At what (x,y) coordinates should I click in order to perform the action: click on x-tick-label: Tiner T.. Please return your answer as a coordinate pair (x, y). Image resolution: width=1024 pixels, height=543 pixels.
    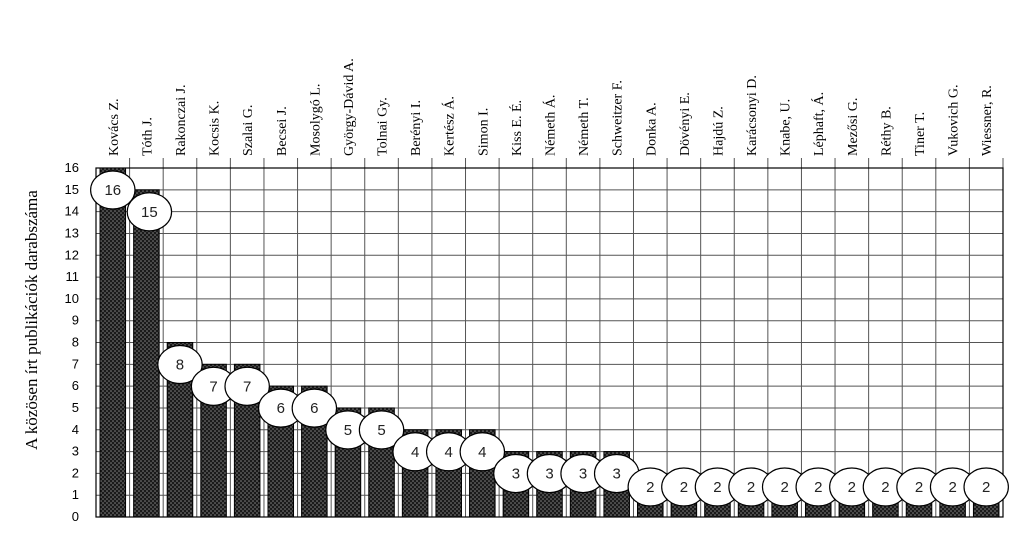
    Looking at the image, I should click on (920, 134).